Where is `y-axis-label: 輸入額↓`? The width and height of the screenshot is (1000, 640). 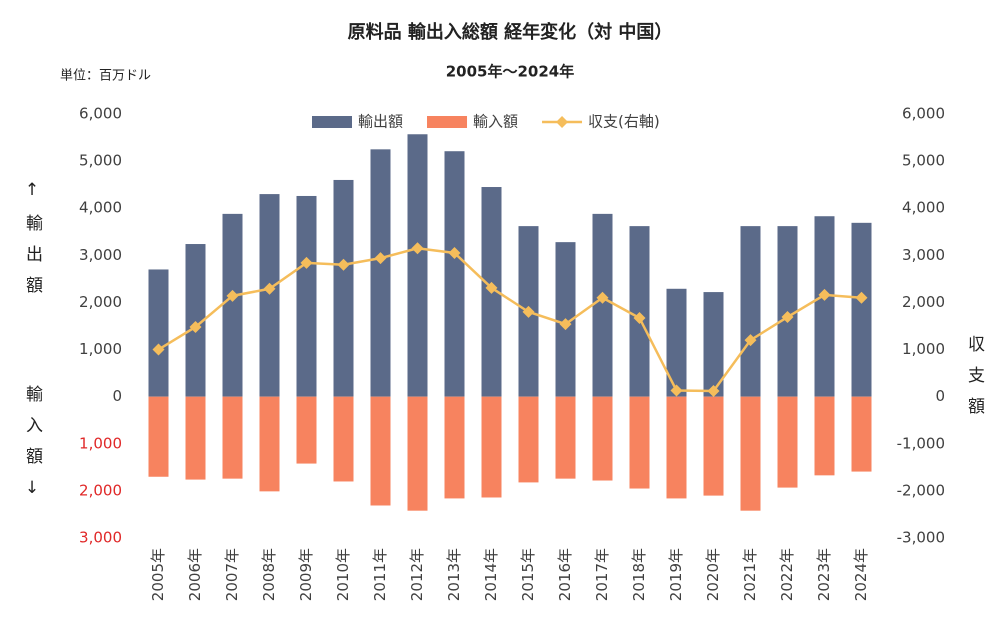
y-axis-label: 輸入額↓ is located at coordinates (32, 448).